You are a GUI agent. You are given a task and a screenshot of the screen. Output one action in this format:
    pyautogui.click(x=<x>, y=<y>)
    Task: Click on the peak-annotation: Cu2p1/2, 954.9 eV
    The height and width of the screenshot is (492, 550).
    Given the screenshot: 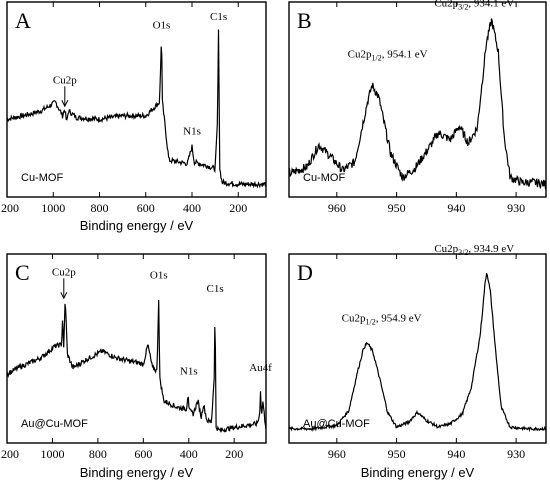 What is the action you would take?
    pyautogui.click(x=382, y=320)
    